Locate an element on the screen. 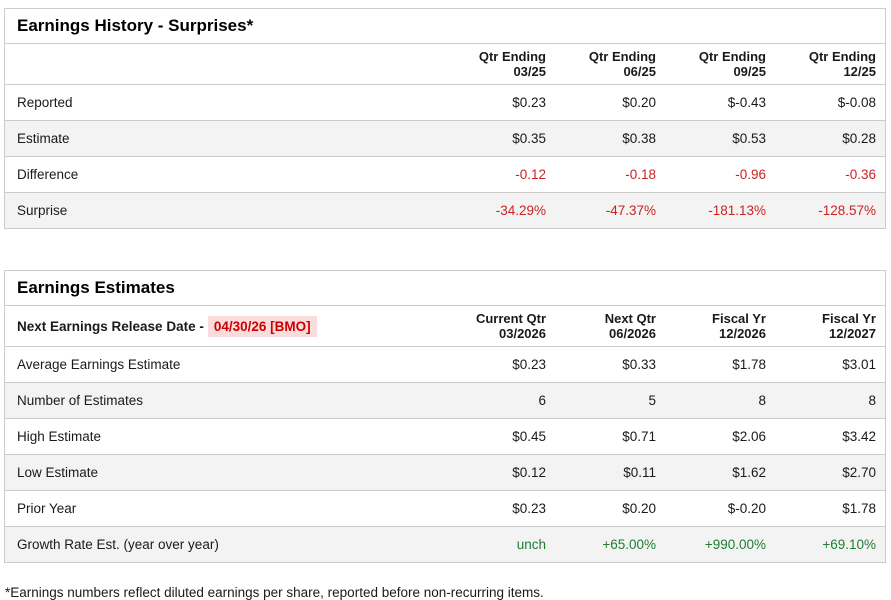  column-header: Qtr Ending 12/25 is located at coordinates (830, 64).